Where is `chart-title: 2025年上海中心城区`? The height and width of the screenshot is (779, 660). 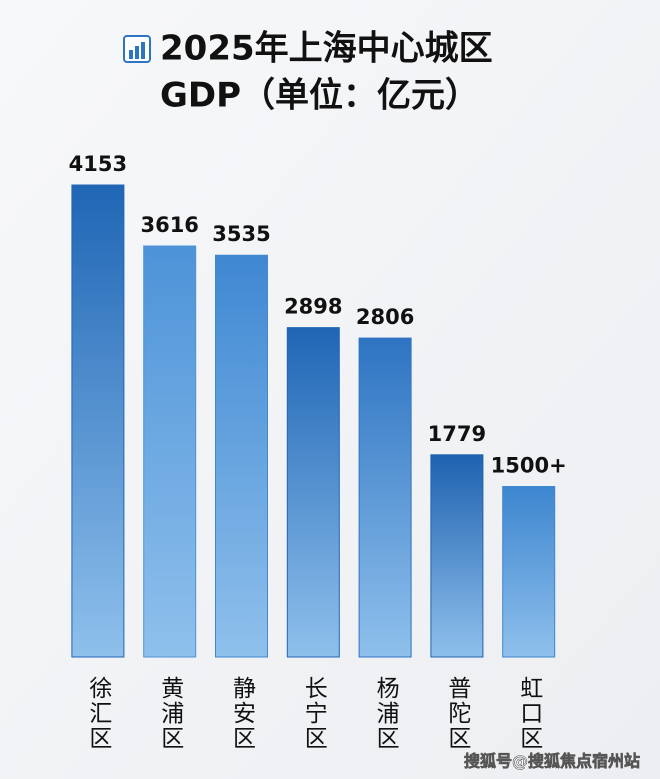 chart-title: 2025年上海中心城区 is located at coordinates (326, 49).